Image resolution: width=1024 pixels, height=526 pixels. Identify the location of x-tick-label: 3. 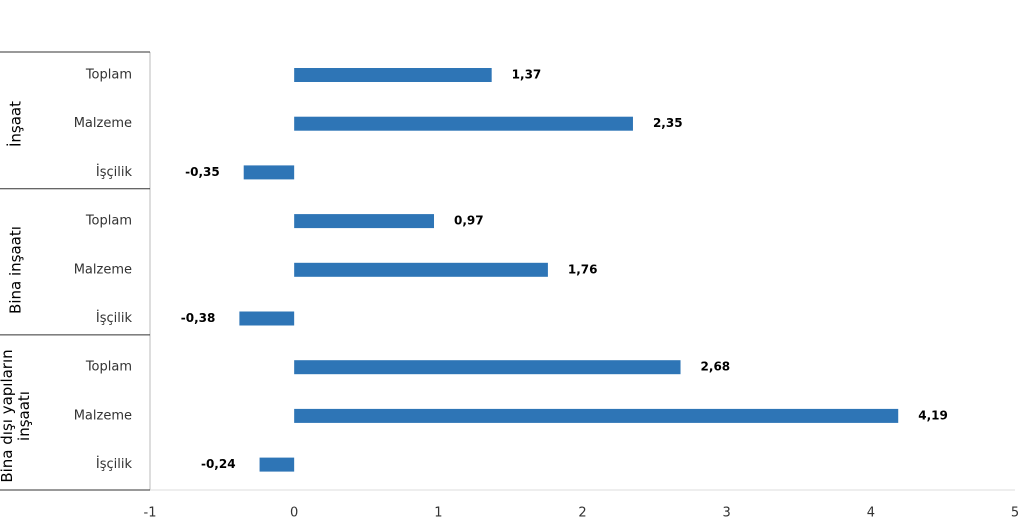
(727, 513).